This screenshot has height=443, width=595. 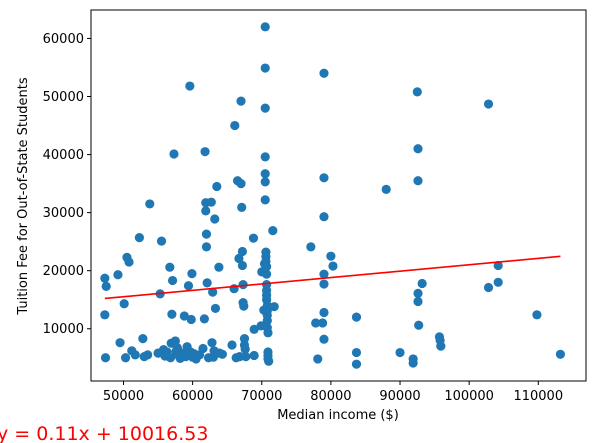 I want to click on y-tick-label: 10000, so click(x=63, y=329).